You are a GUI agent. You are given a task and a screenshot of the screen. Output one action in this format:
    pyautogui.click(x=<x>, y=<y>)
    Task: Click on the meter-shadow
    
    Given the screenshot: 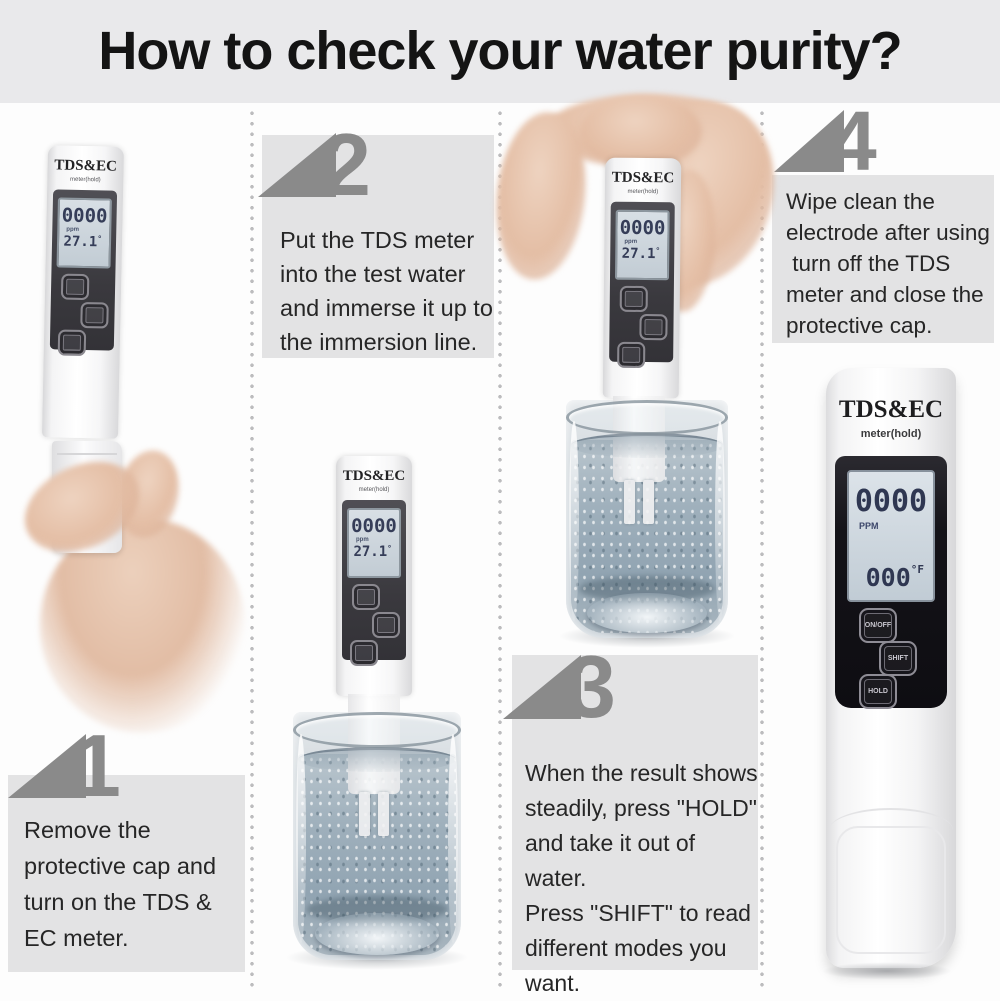 What is the action you would take?
    pyautogui.click(x=887, y=971)
    